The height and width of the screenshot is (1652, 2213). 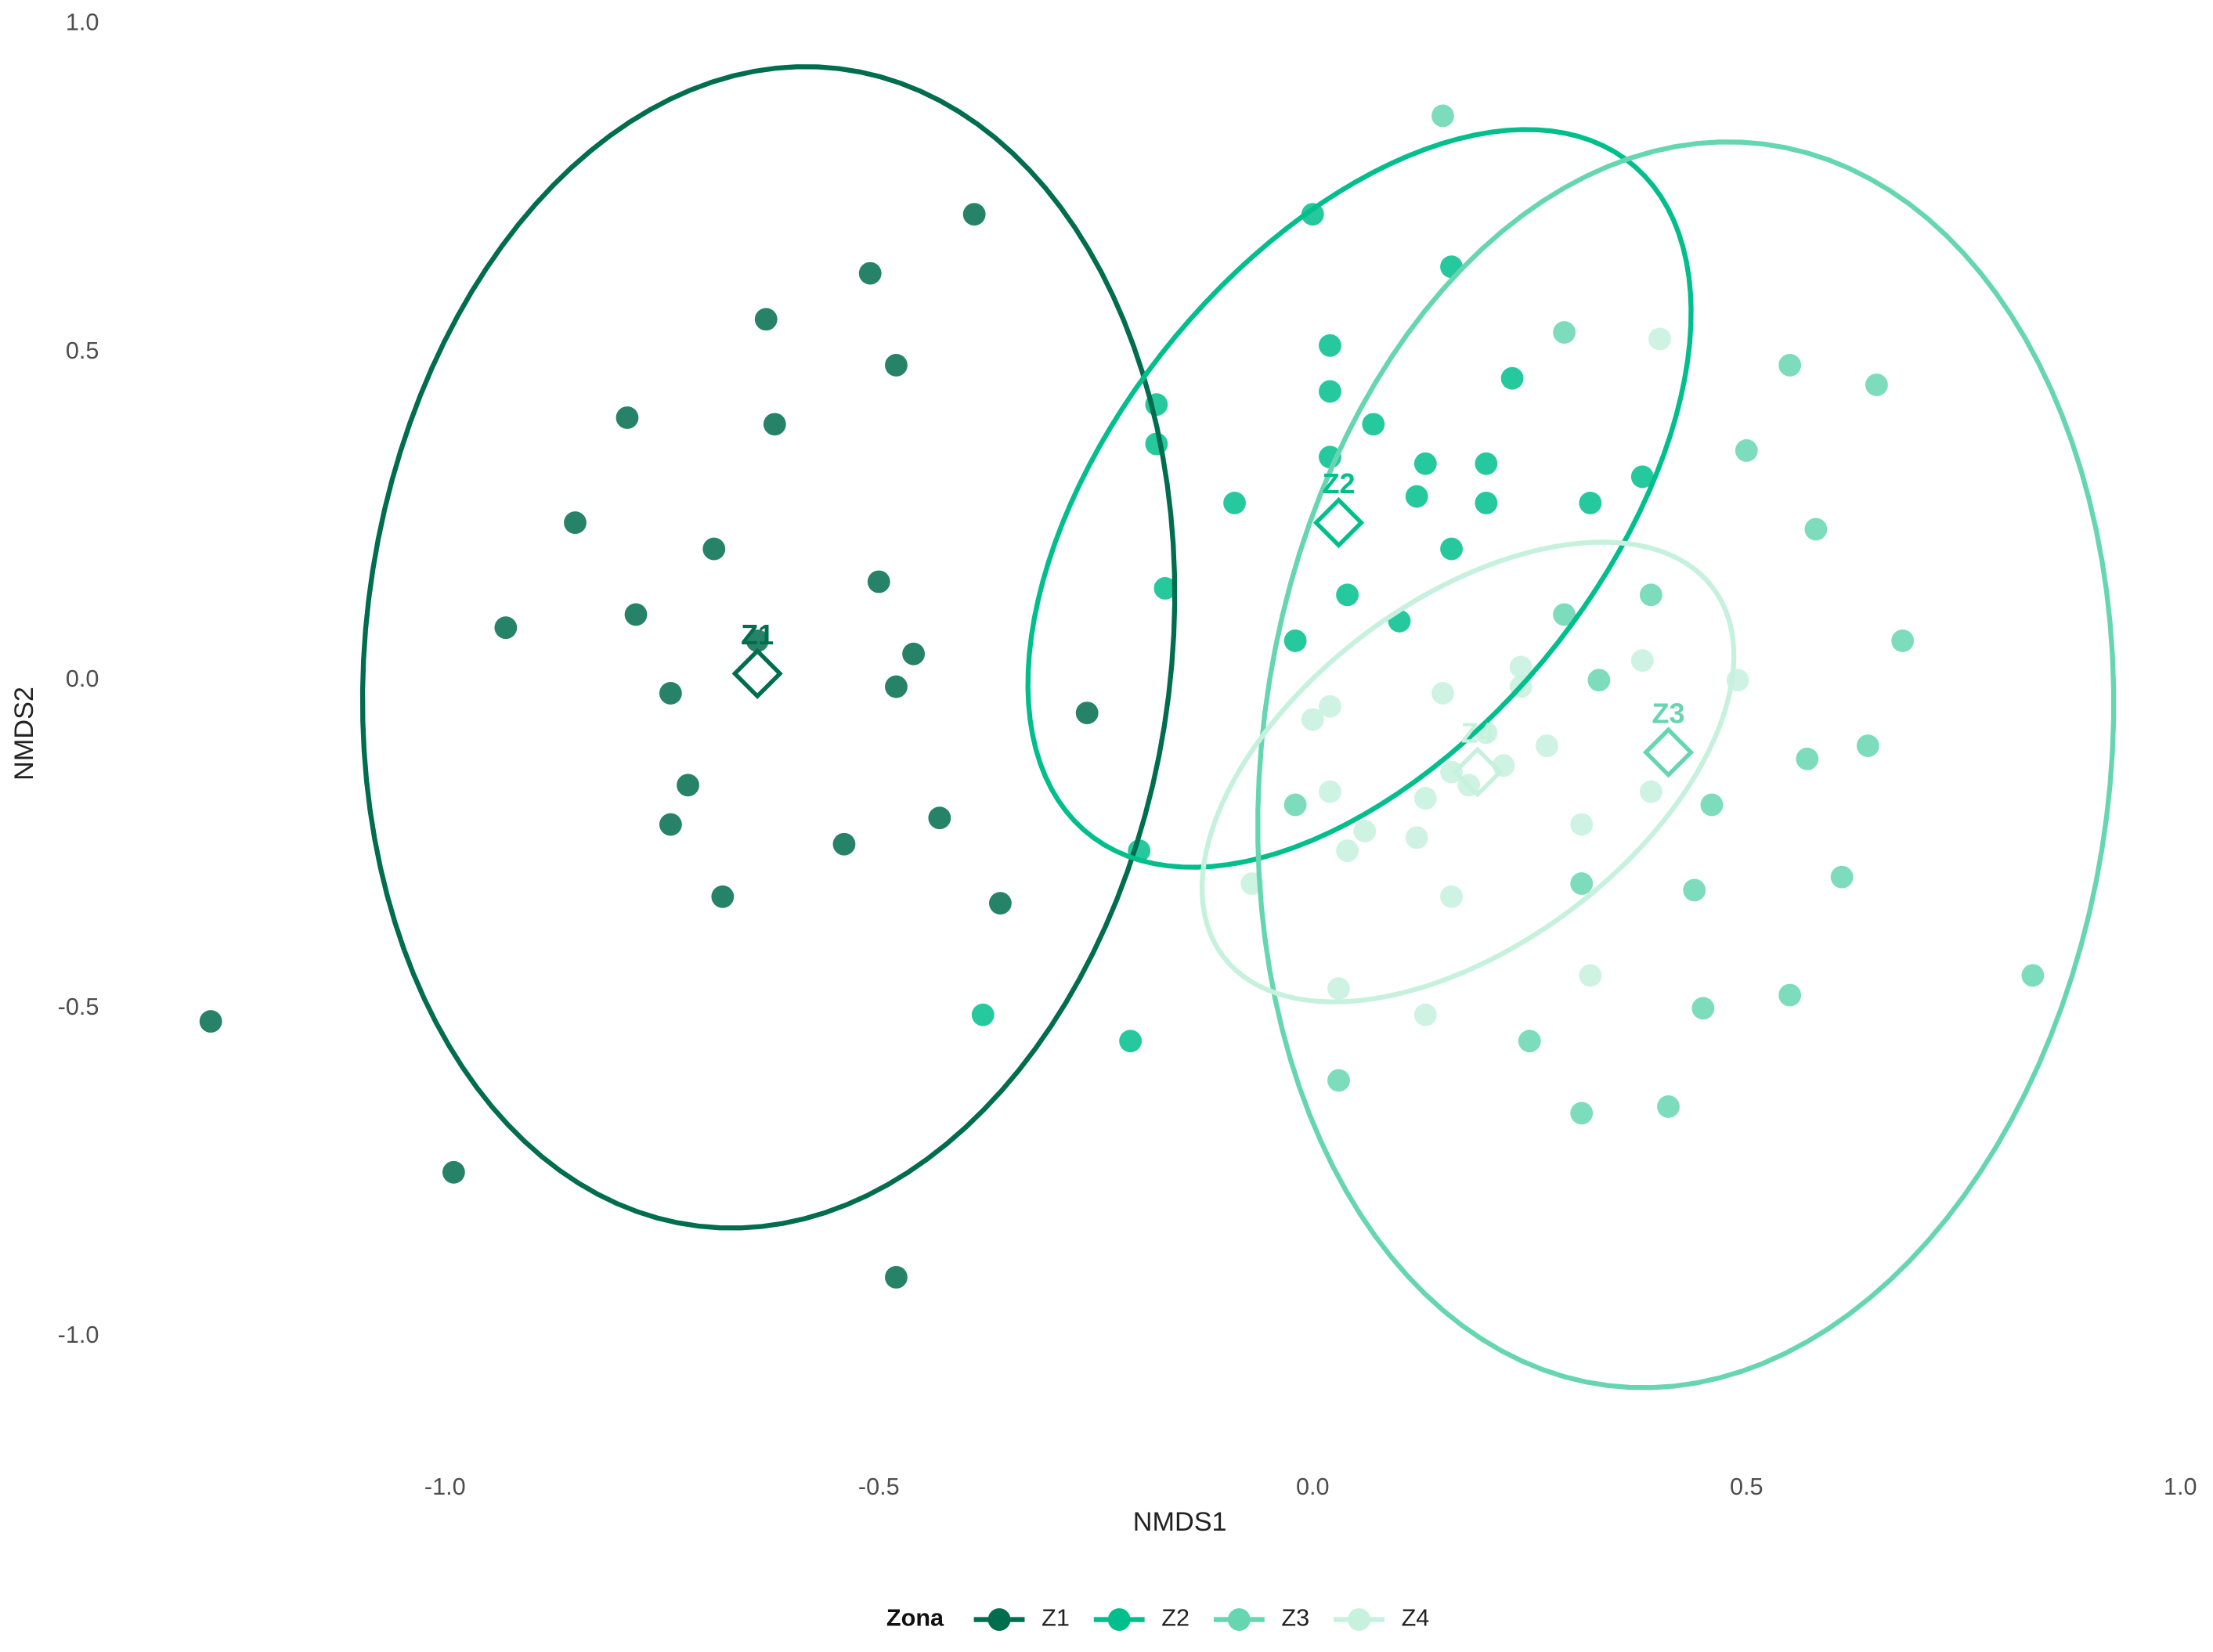 I want to click on y-tick-label: 0.0, so click(x=82, y=678).